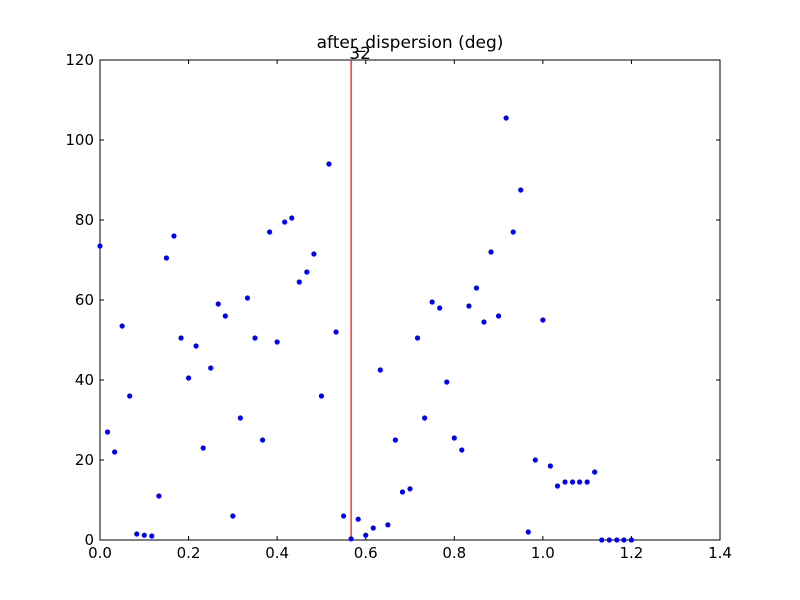  Describe the element at coordinates (720, 553) in the screenshot. I see `x-tick-label: 1.4` at that location.